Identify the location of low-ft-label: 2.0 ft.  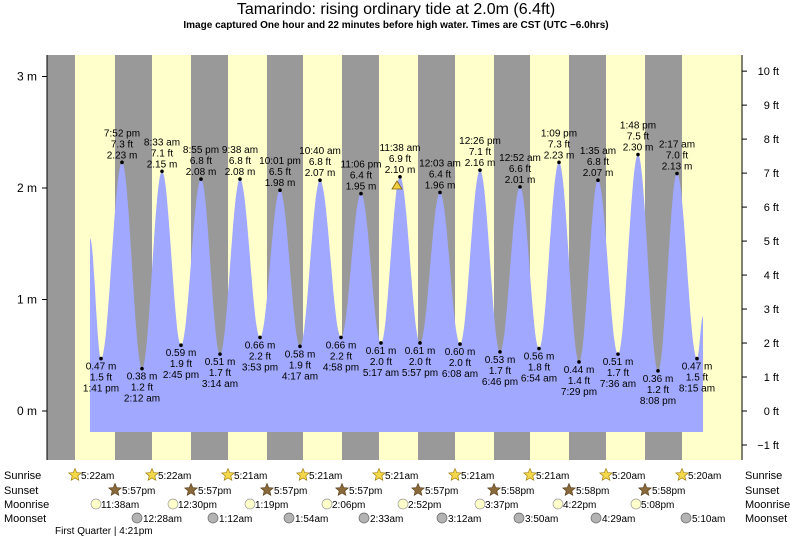
(460, 363).